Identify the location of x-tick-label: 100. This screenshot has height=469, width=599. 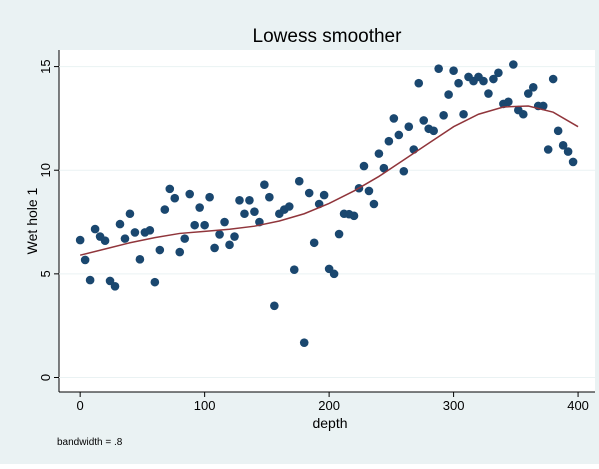
(205, 405).